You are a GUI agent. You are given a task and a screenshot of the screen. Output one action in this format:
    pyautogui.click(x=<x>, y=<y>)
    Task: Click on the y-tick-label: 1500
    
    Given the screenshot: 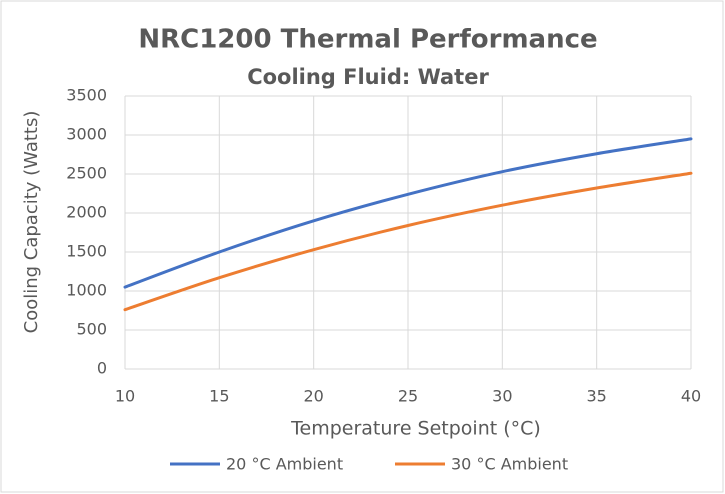 What is the action you would take?
    pyautogui.click(x=86, y=251)
    